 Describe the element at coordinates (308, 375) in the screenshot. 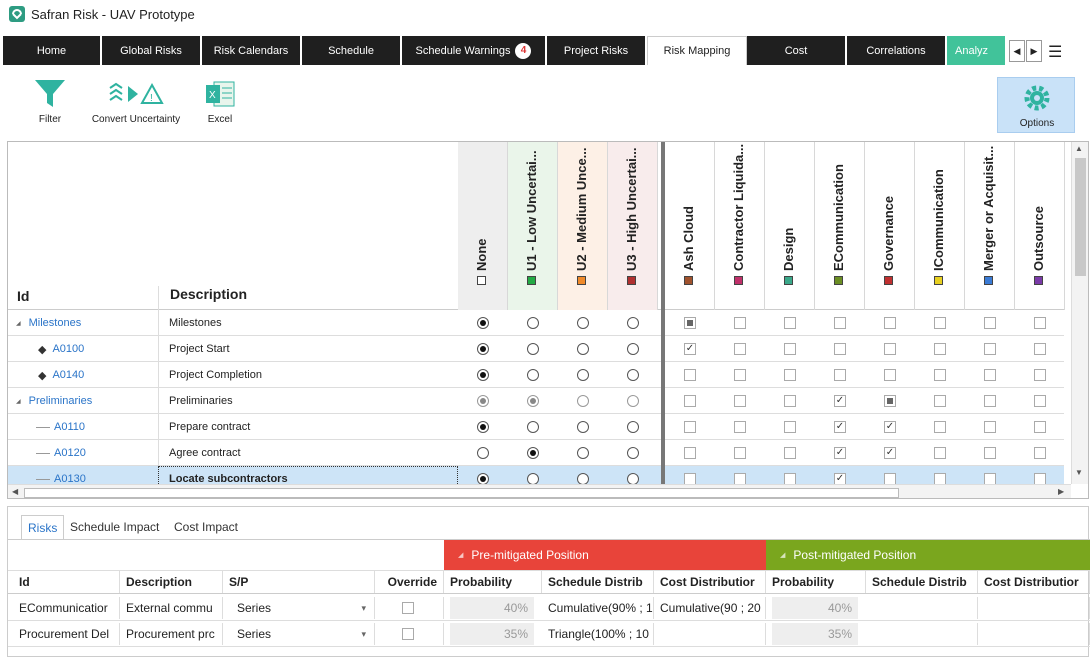

I see `row-description-cell: Project Completion` at that location.